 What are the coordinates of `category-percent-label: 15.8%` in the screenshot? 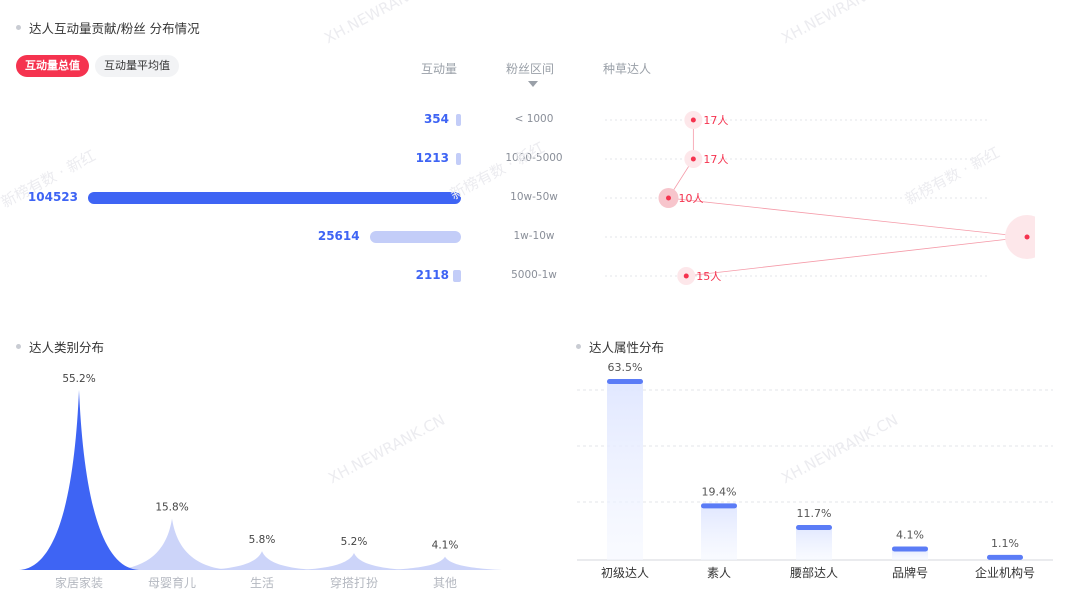 It's located at (171, 507).